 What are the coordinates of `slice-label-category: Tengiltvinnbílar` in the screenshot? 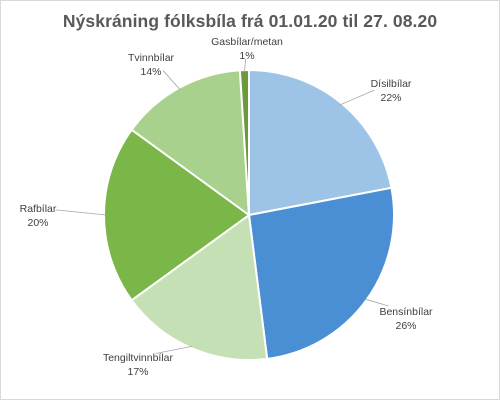 It's located at (138, 358).